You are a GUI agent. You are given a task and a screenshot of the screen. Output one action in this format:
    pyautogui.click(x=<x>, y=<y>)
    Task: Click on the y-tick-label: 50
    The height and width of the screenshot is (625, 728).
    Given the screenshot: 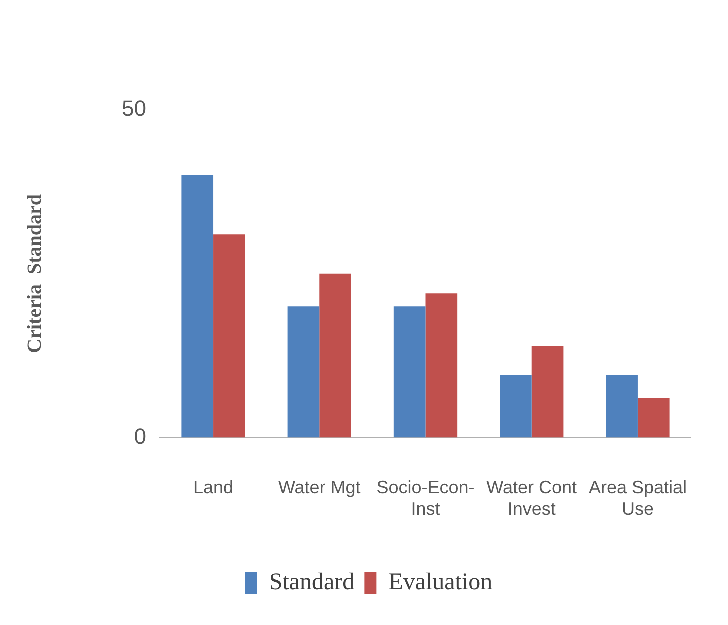 What is the action you would take?
    pyautogui.click(x=134, y=109)
    